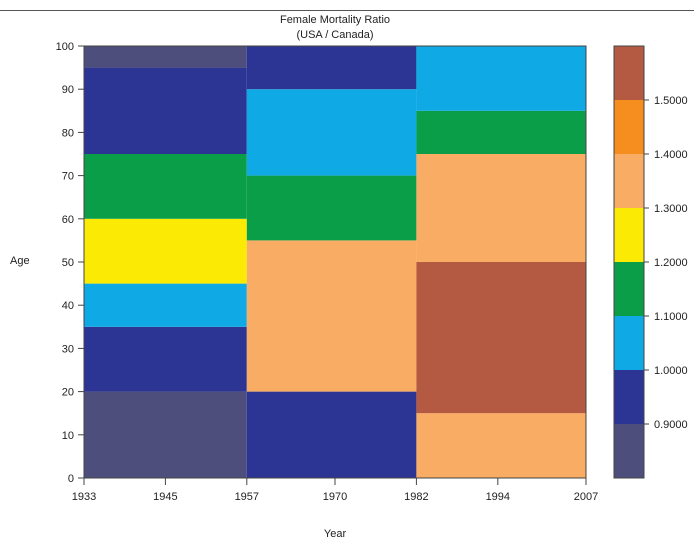 The image size is (694, 540). Describe the element at coordinates (247, 497) in the screenshot. I see `x-tick-label-2: 1957` at that location.